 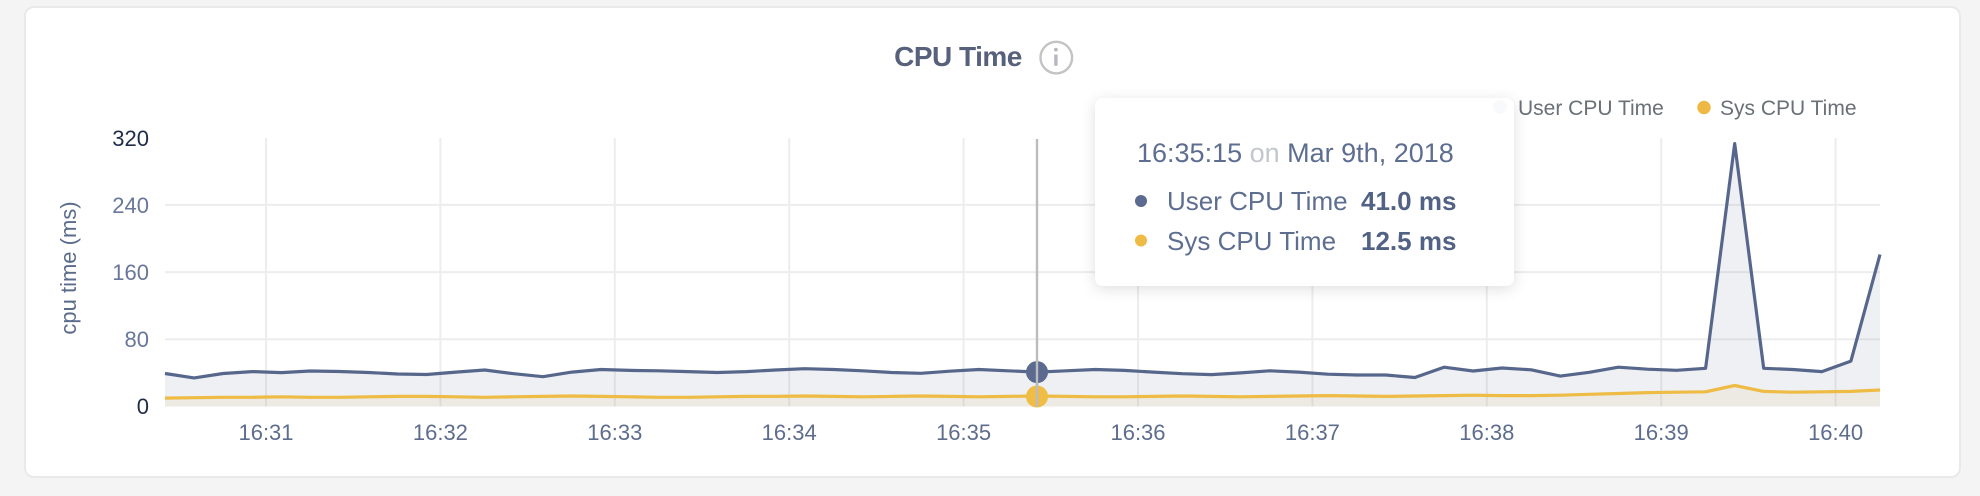 What do you see at coordinates (963, 432) in the screenshot?
I see `svg-text: 16:35` at bounding box center [963, 432].